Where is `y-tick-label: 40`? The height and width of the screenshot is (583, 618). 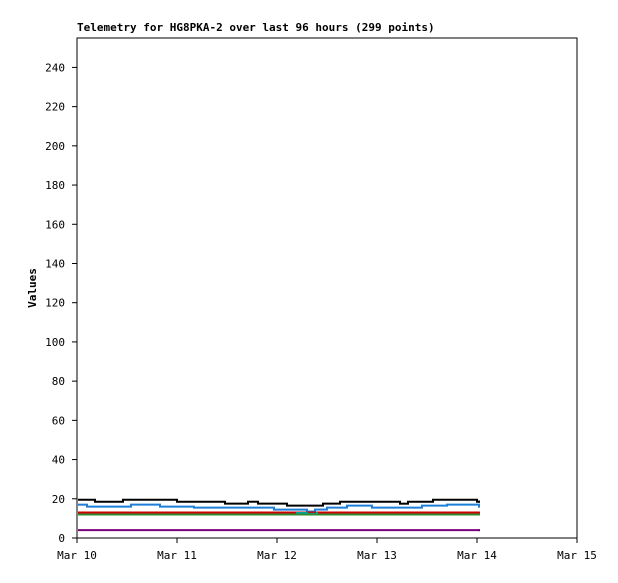 y-tick-label: 40 is located at coordinates (58, 460).